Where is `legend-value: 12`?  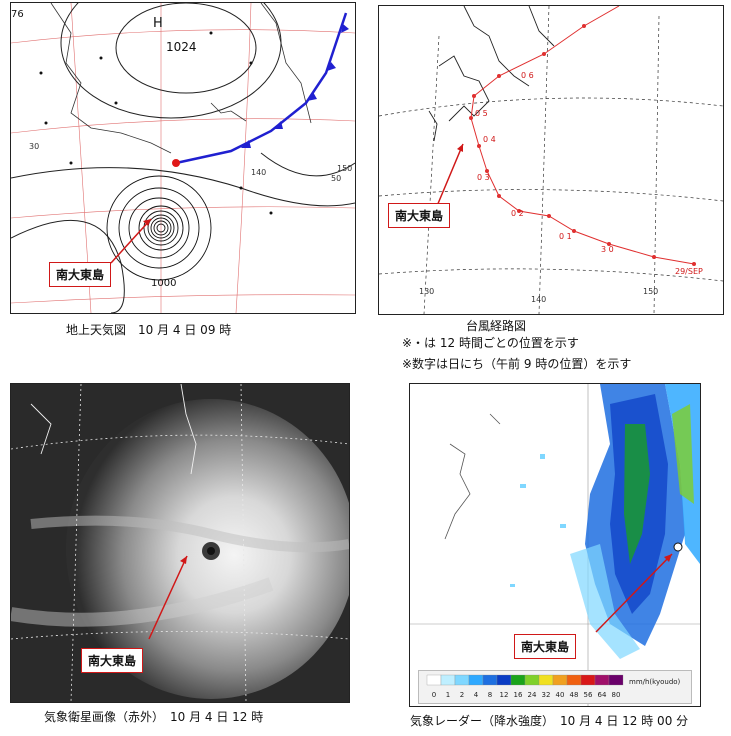 legend-value: 12 is located at coordinates (504, 695).